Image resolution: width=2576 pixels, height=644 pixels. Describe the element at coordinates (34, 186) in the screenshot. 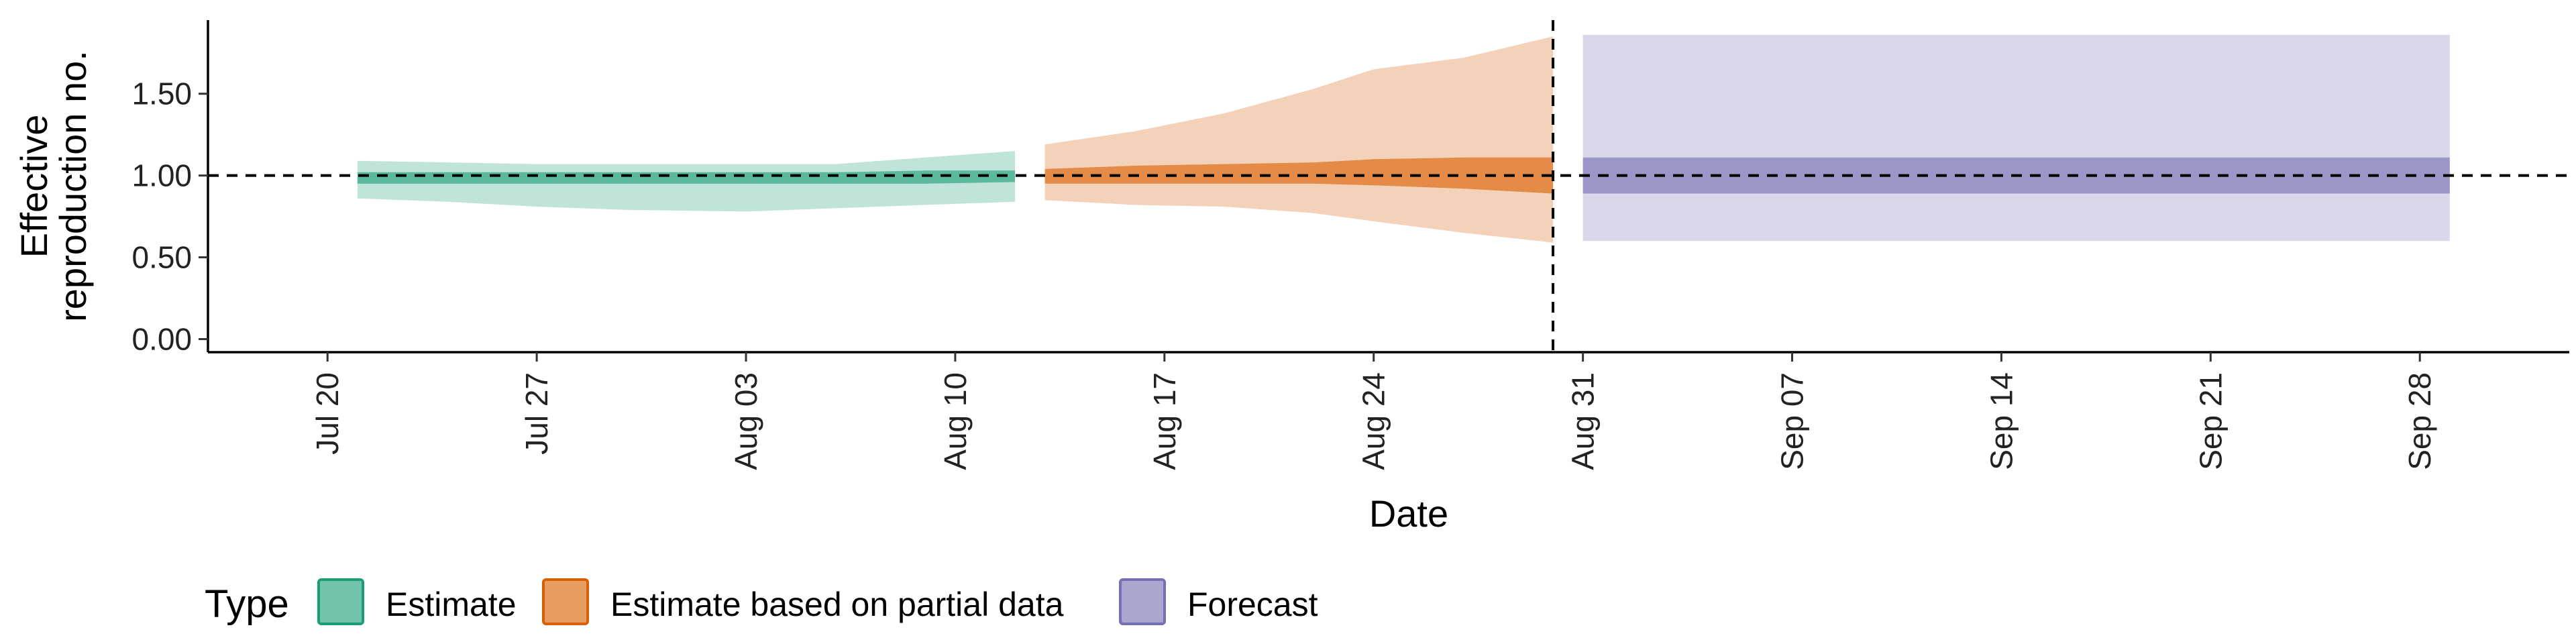

I see `y-axis-title: Effective` at that location.